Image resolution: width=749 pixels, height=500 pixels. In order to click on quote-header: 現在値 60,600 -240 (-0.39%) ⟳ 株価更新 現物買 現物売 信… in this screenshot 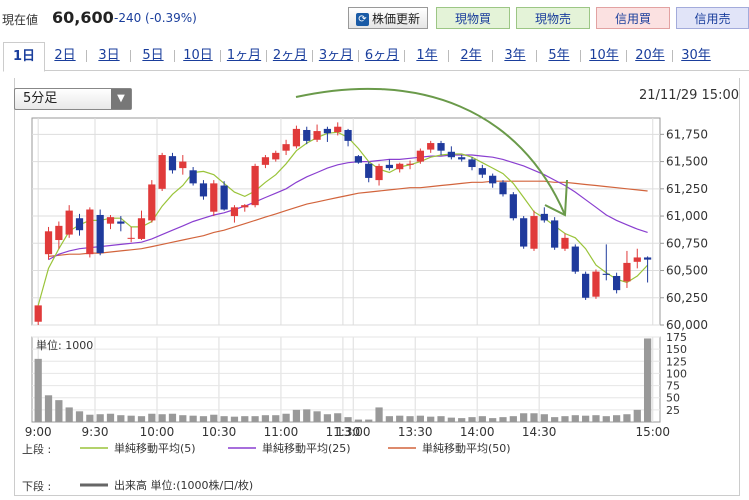, I will do `click(374, 18)`.